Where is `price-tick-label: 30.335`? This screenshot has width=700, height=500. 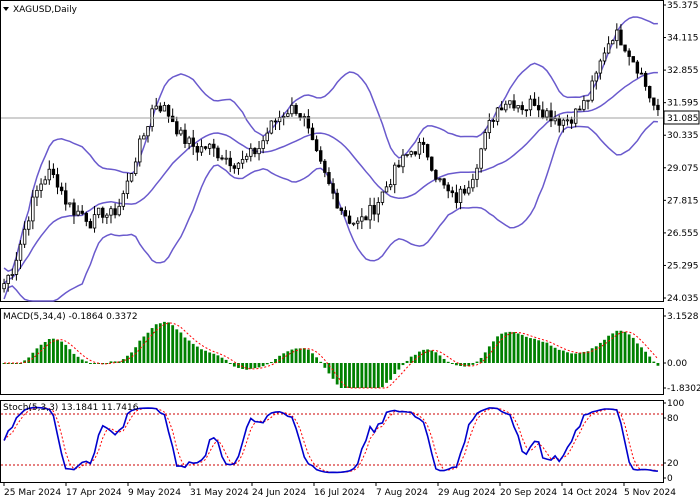 price-tick-label: 30.335 is located at coordinates (683, 136).